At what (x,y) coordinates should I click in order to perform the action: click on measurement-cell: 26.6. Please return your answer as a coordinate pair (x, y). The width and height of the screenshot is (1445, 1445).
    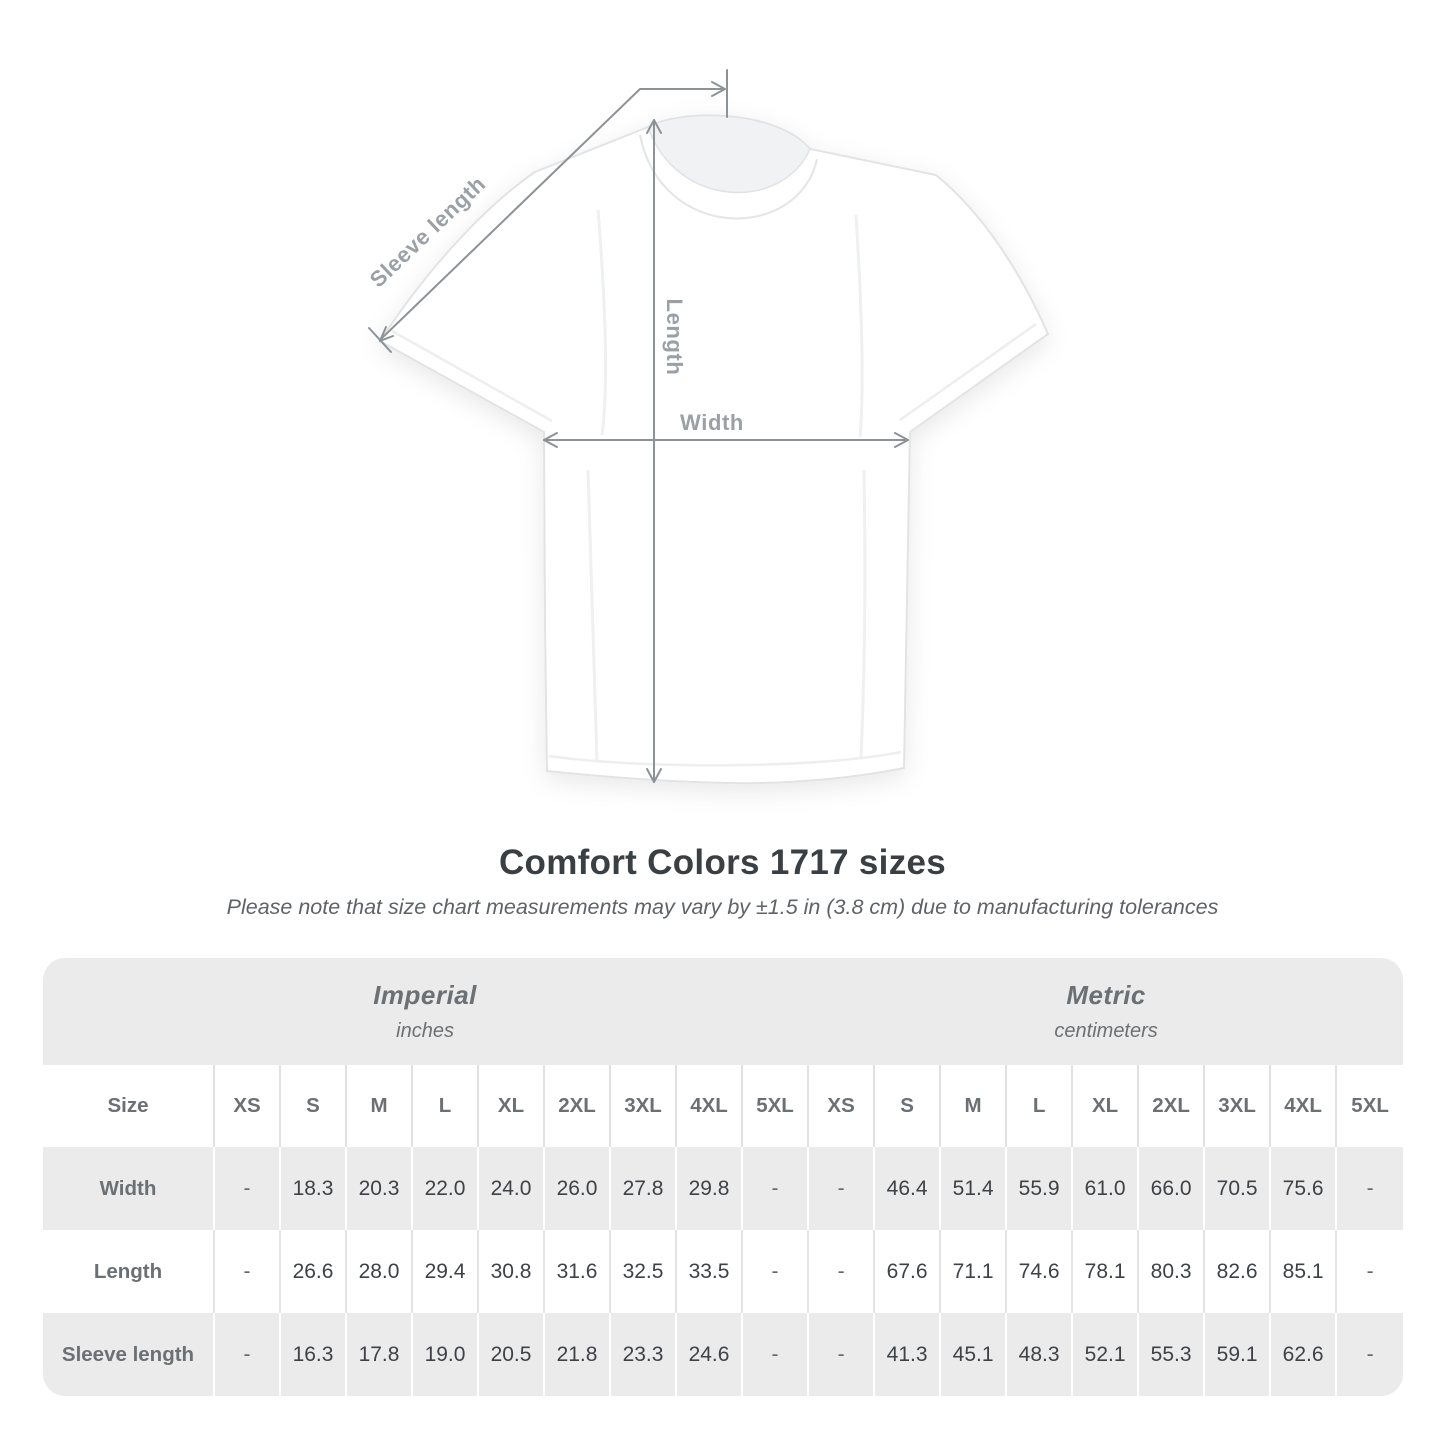
    Looking at the image, I should click on (314, 1271).